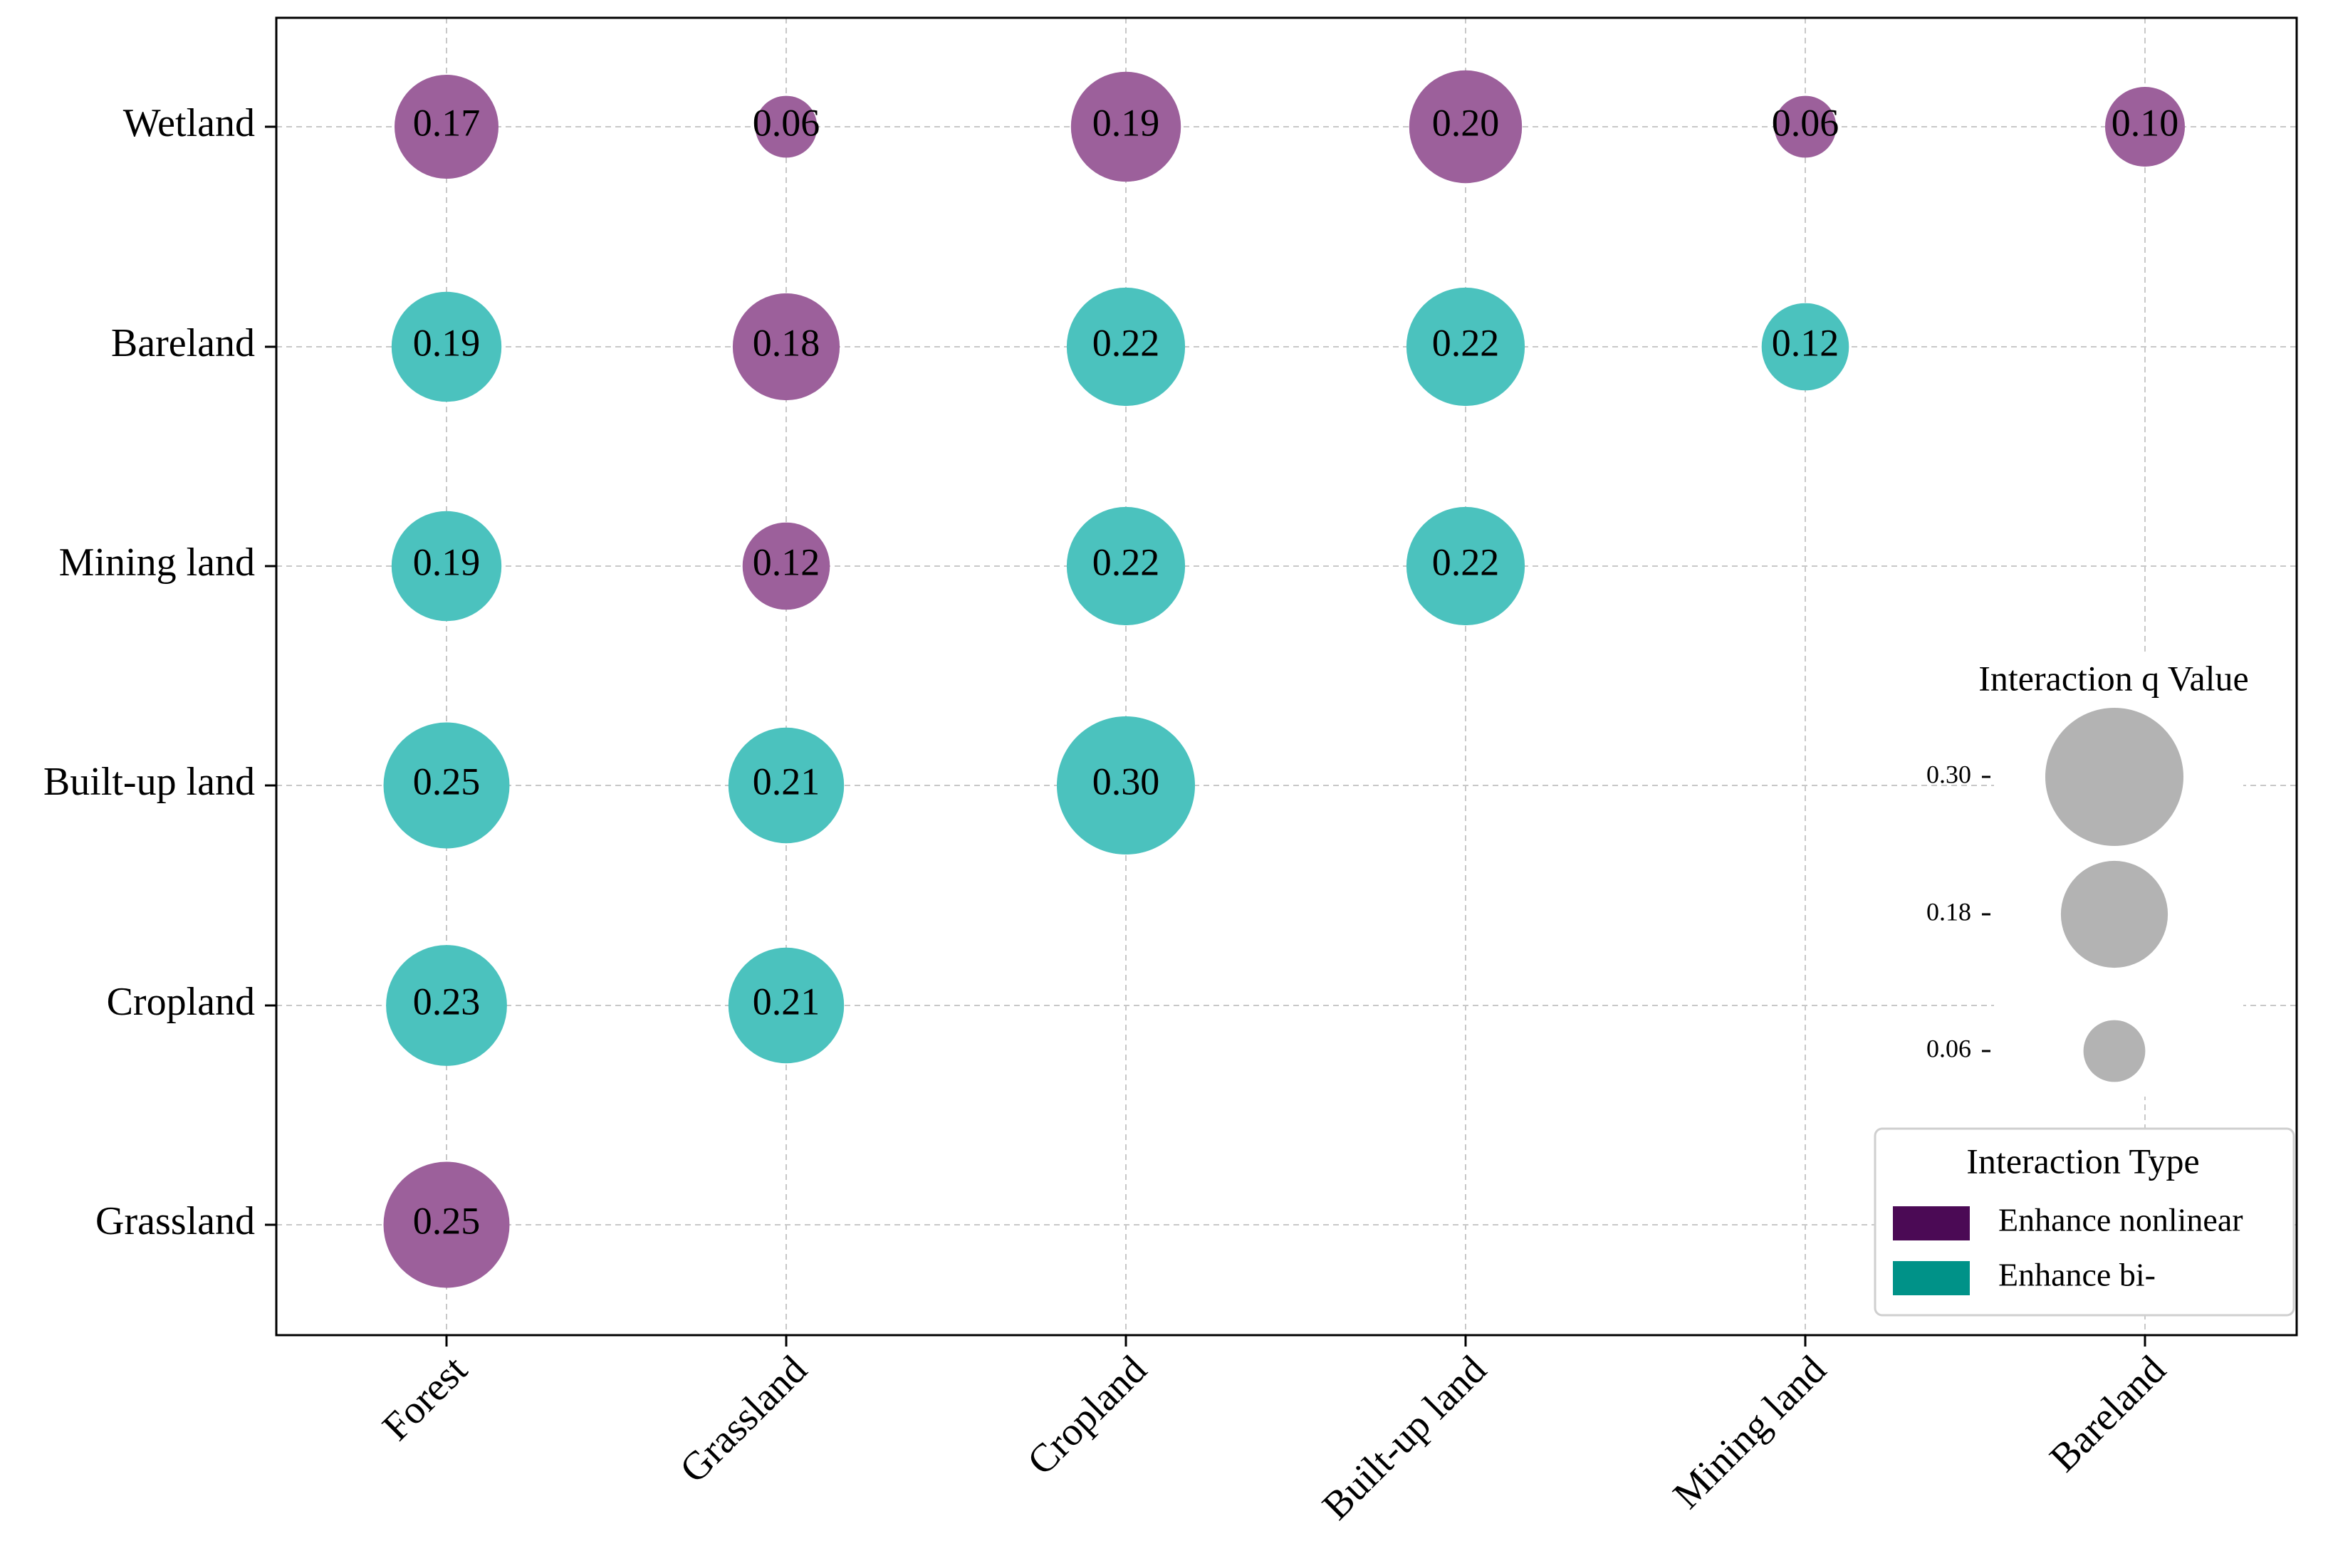 The height and width of the screenshot is (1568, 2328). What do you see at coordinates (2077, 1275) in the screenshot?
I see `type-legend-label-enhance-bi: Enhance bi-` at bounding box center [2077, 1275].